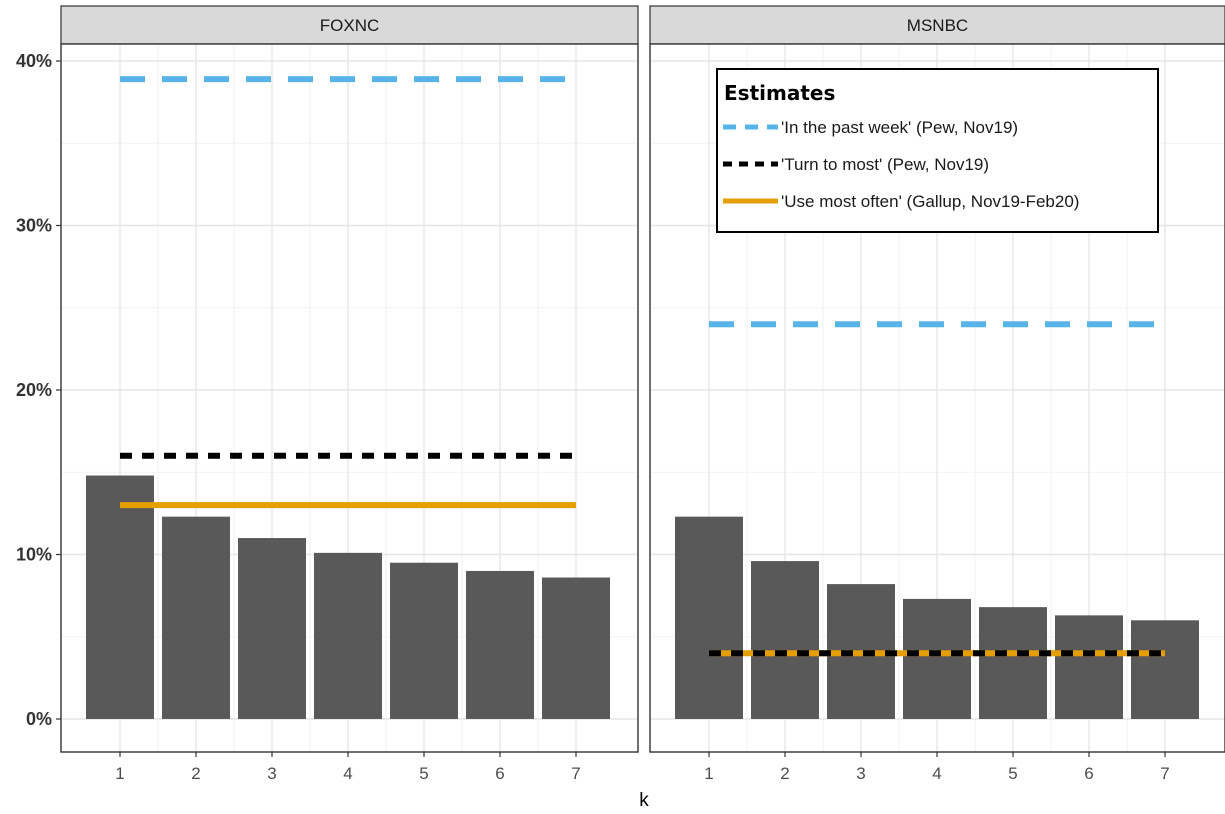 Image resolution: width=1225 pixels, height=814 pixels. I want to click on y-axis: 0% 10% 20% 30% 40%, so click(38, 390).